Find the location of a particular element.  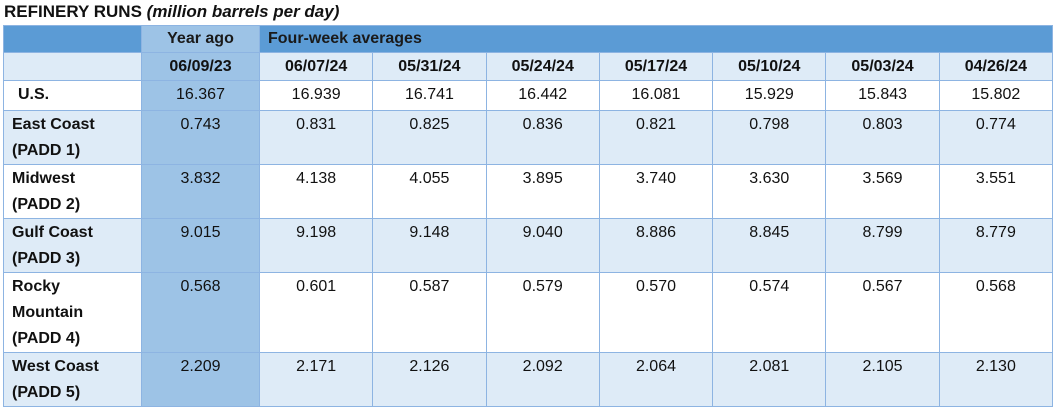

row-label-line: (PADD 1) is located at coordinates (46, 150).